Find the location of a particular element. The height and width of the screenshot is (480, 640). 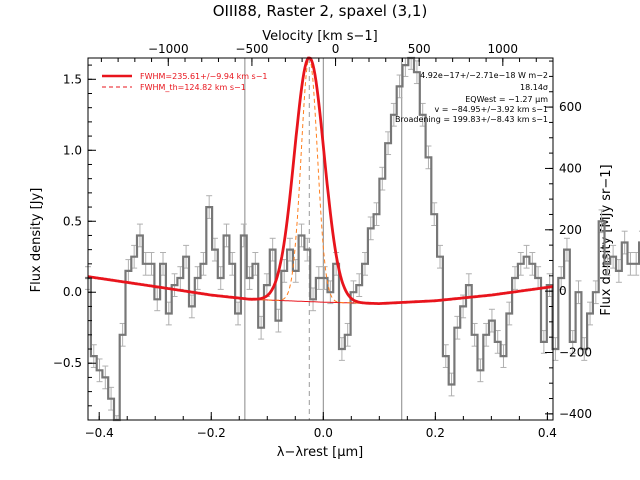

top-tick-label: 1000 is located at coordinates (503, 49).